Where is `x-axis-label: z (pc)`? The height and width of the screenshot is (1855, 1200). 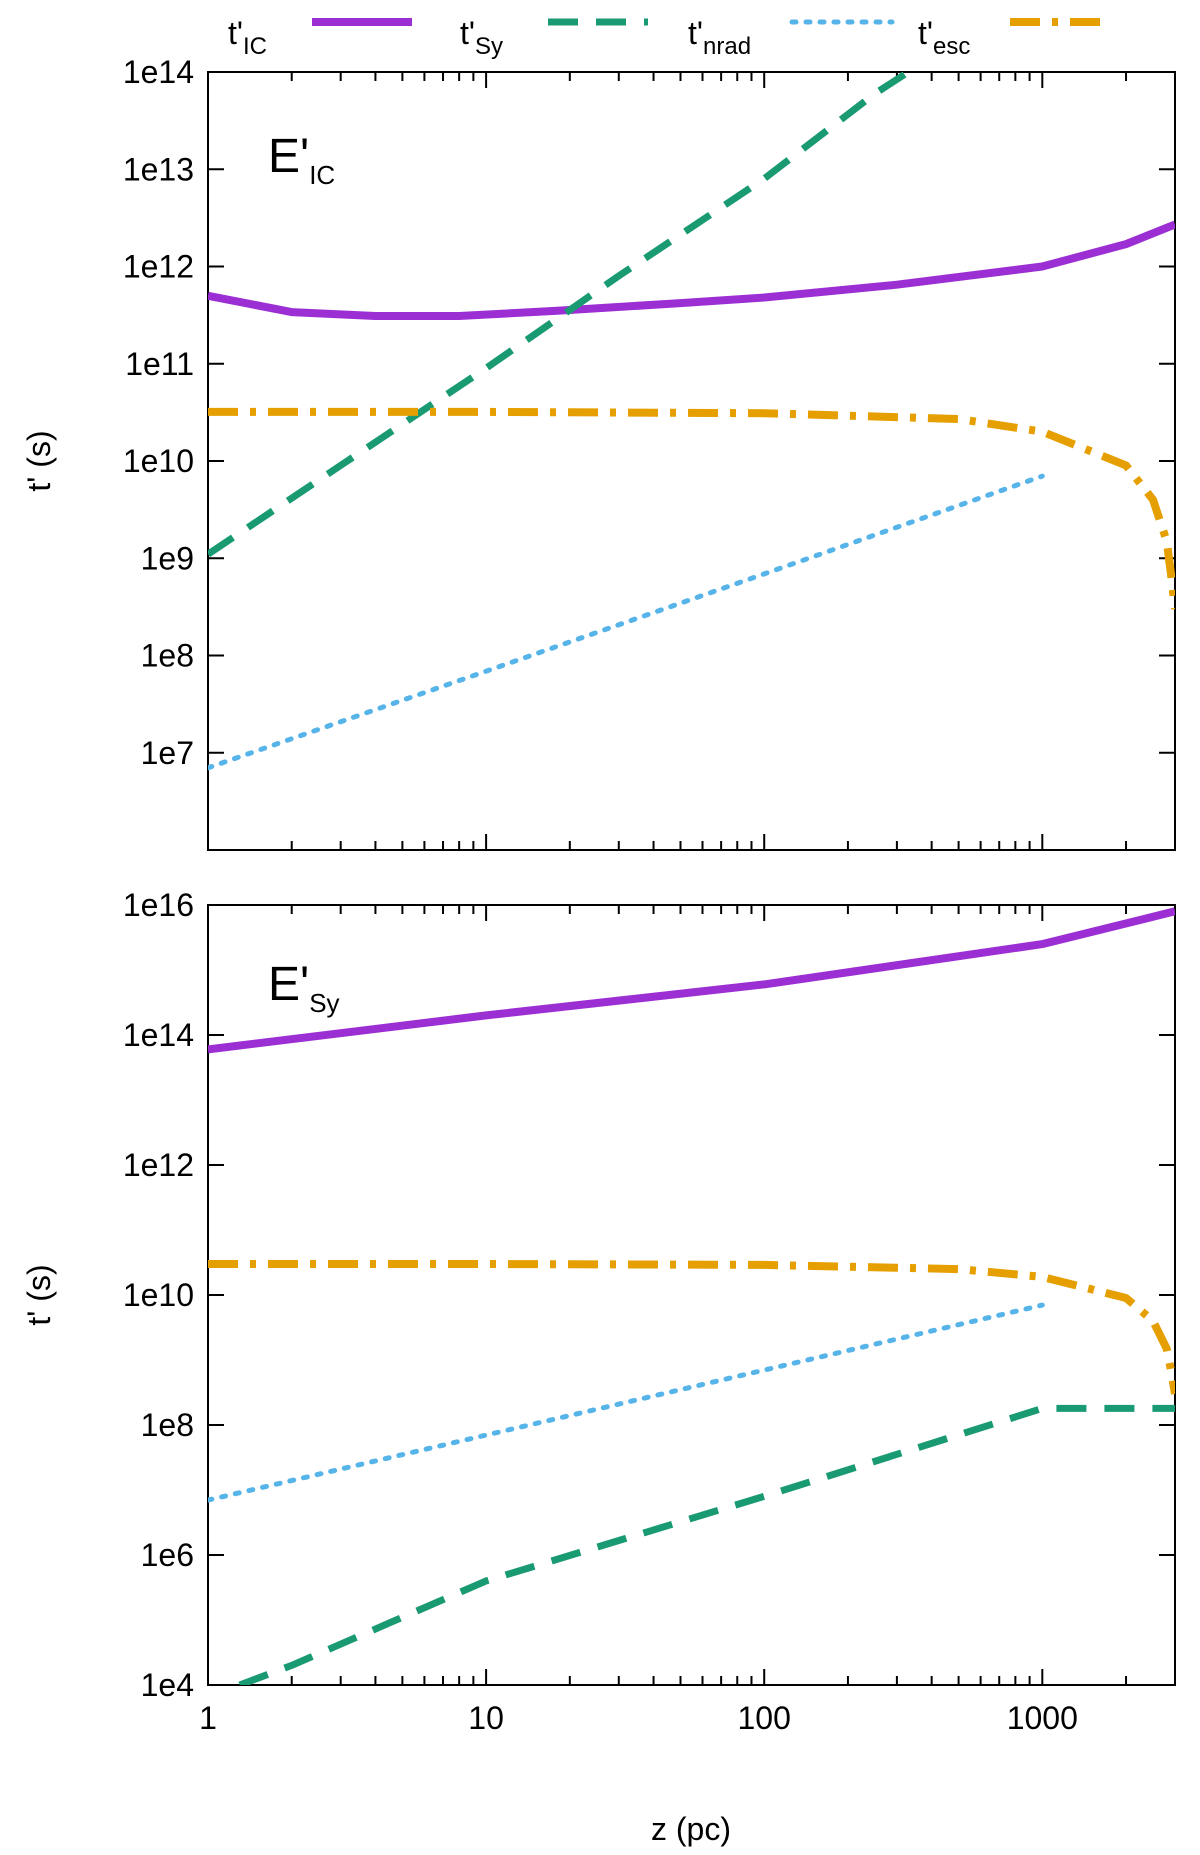
x-axis-label: z (pc) is located at coordinates (691, 1829).